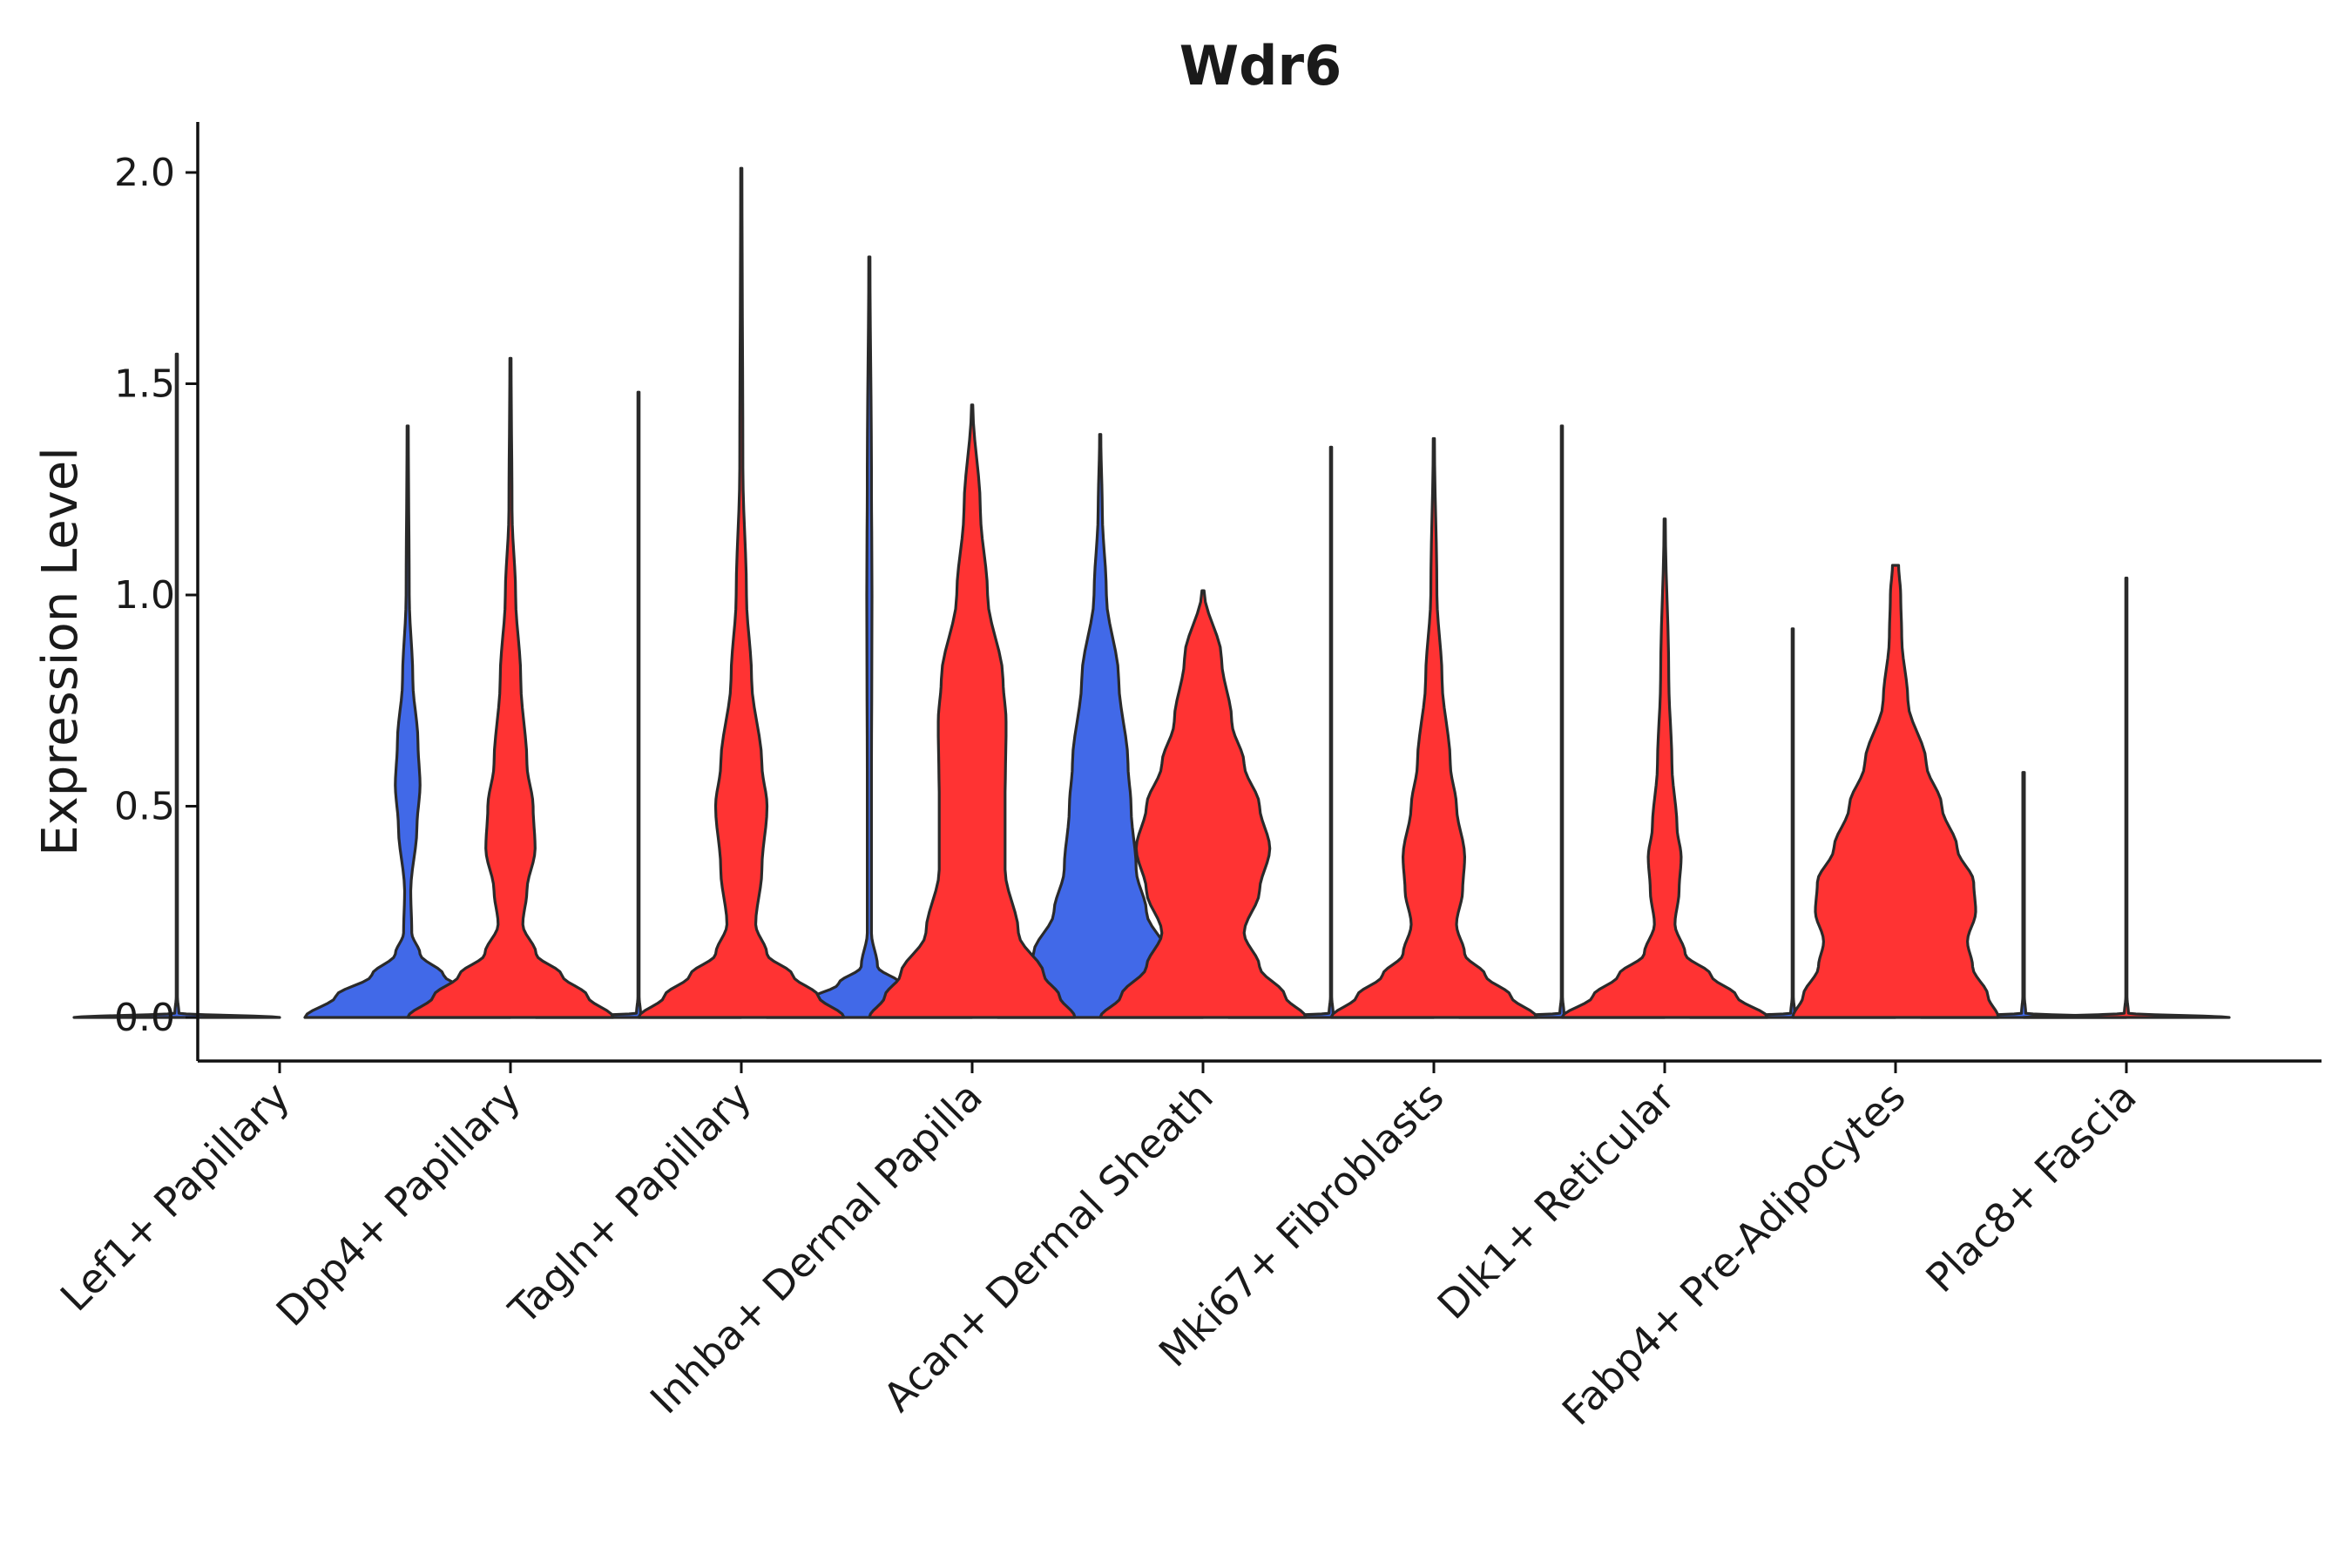  Describe the element at coordinates (145, 384) in the screenshot. I see `y-tick-label: 1.5` at that location.